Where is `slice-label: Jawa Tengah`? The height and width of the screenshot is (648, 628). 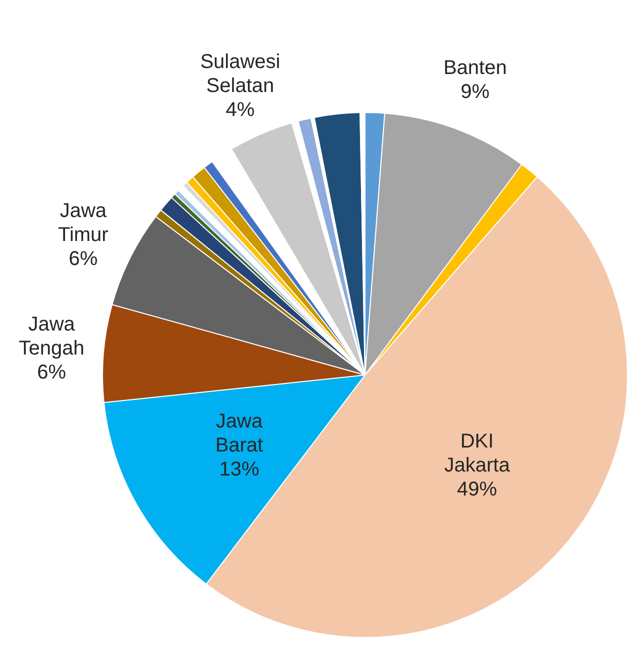
slice-label: Jawa Tengah is located at coordinates (51, 336).